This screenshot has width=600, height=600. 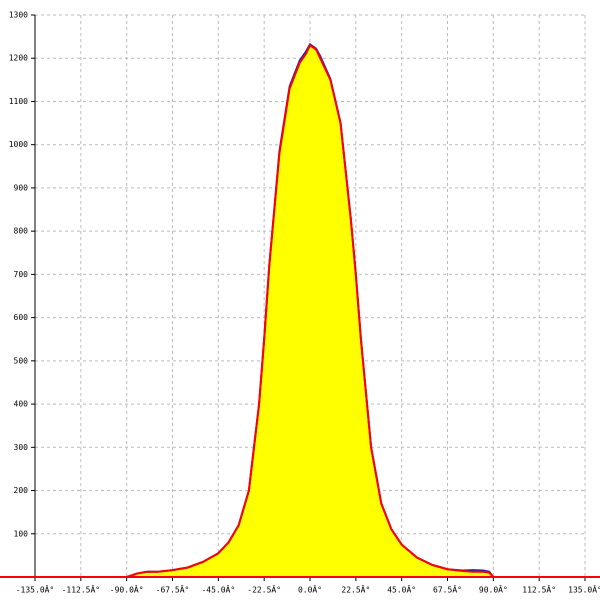 What do you see at coordinates (21, 231) in the screenshot?
I see `y-tick-label: 800` at bounding box center [21, 231].